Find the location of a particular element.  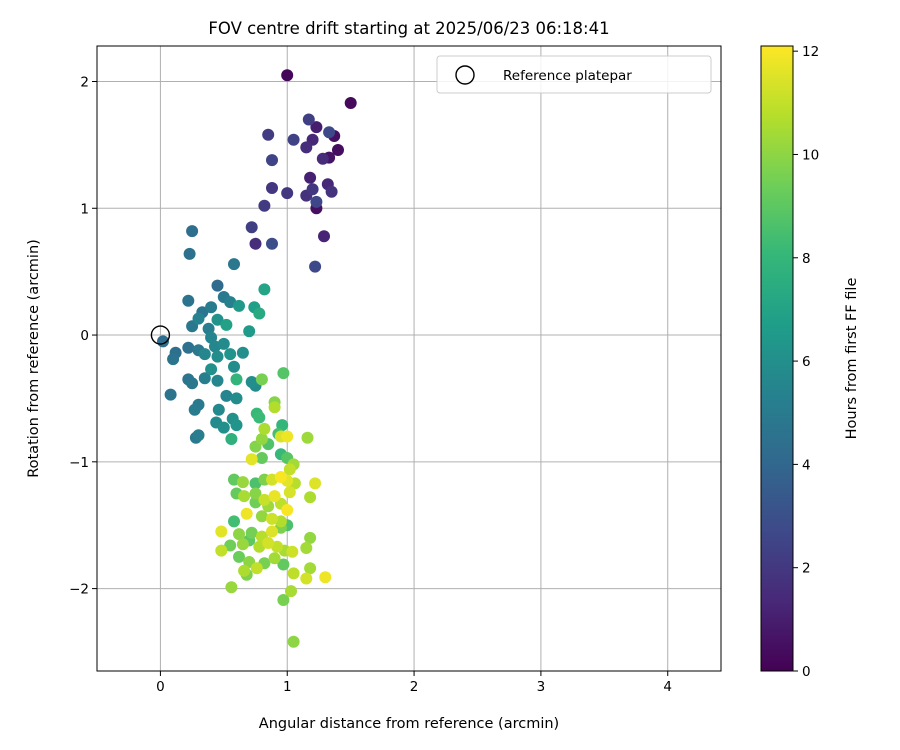

legend: Reference platepar is located at coordinates (574, 74).